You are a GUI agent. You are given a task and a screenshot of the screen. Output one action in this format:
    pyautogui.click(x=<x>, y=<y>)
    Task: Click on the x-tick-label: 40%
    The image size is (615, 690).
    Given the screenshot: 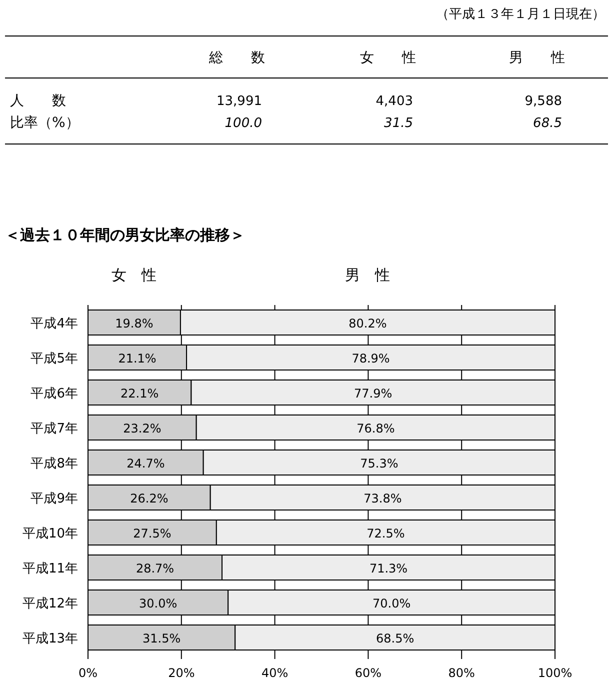 What is the action you would take?
    pyautogui.click(x=274, y=673)
    